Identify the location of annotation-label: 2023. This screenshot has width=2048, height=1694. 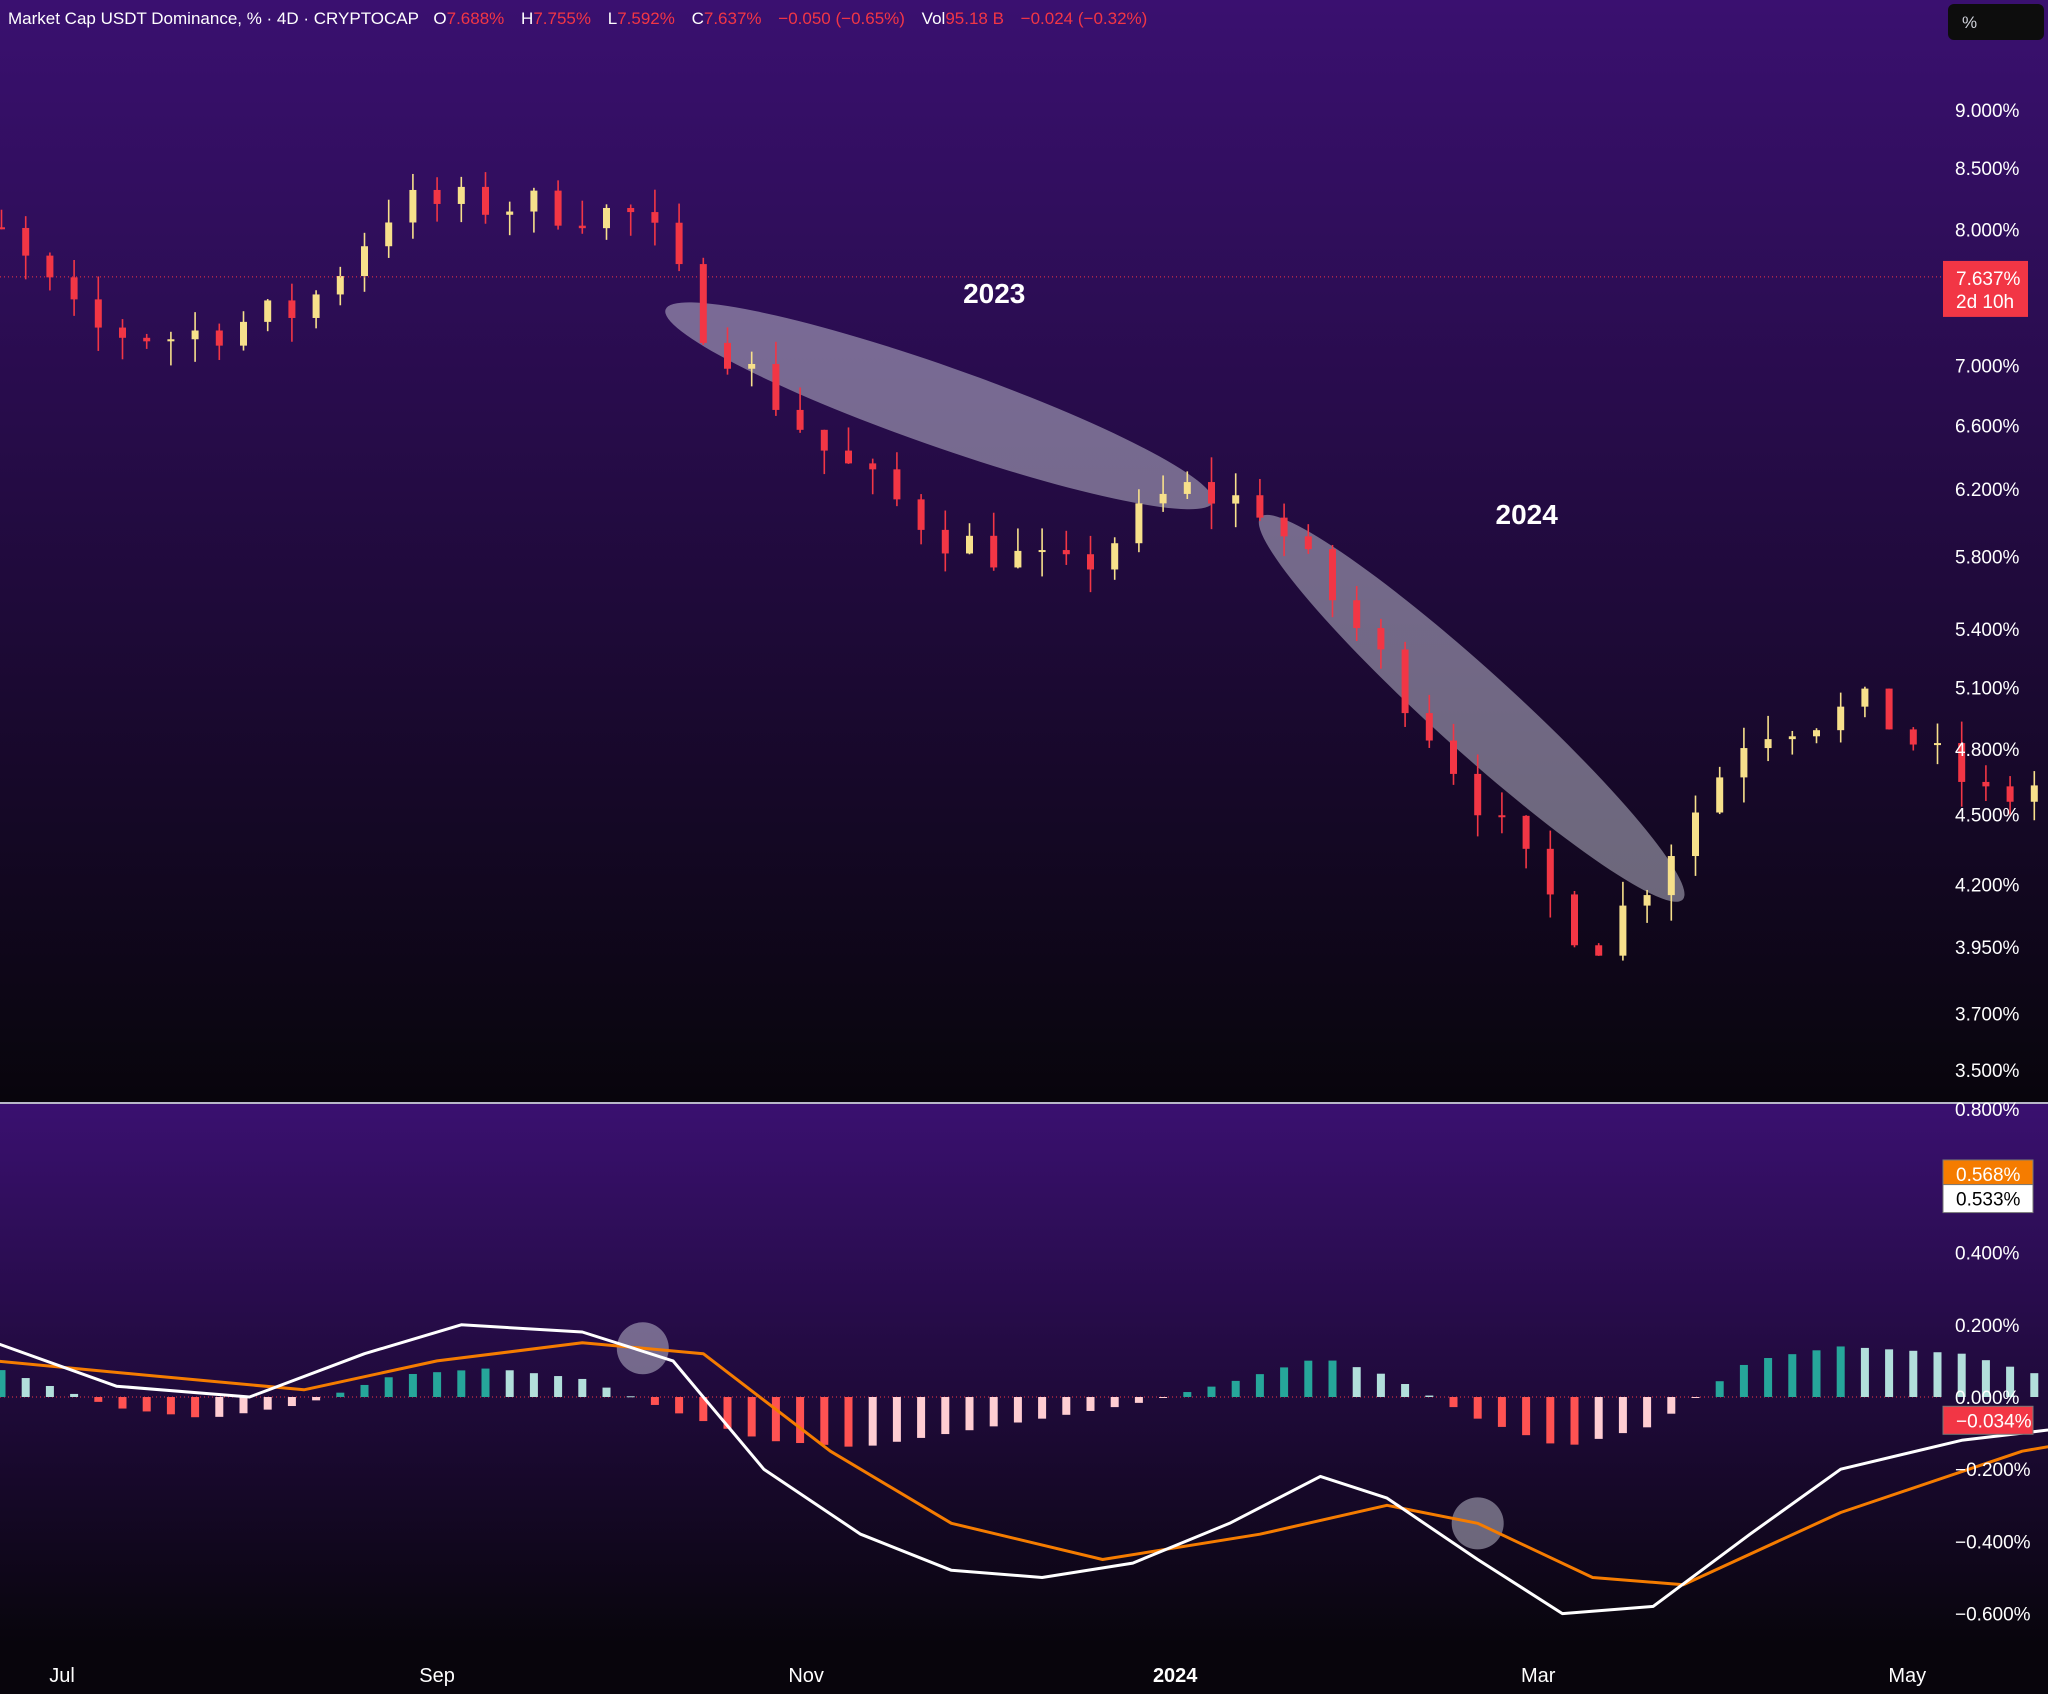
(994, 293).